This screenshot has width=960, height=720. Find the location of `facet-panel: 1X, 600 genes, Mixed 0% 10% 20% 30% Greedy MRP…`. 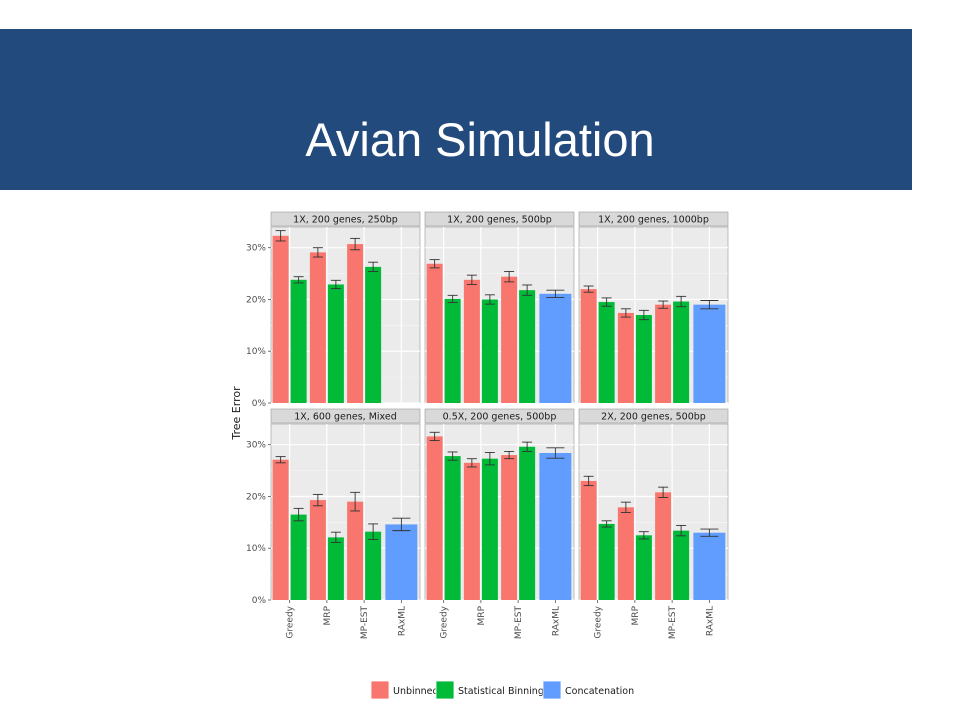

facet-panel: 1X, 600 genes, Mixed 0% 10% 20% 30% Greedy MRP… is located at coordinates (333, 523).